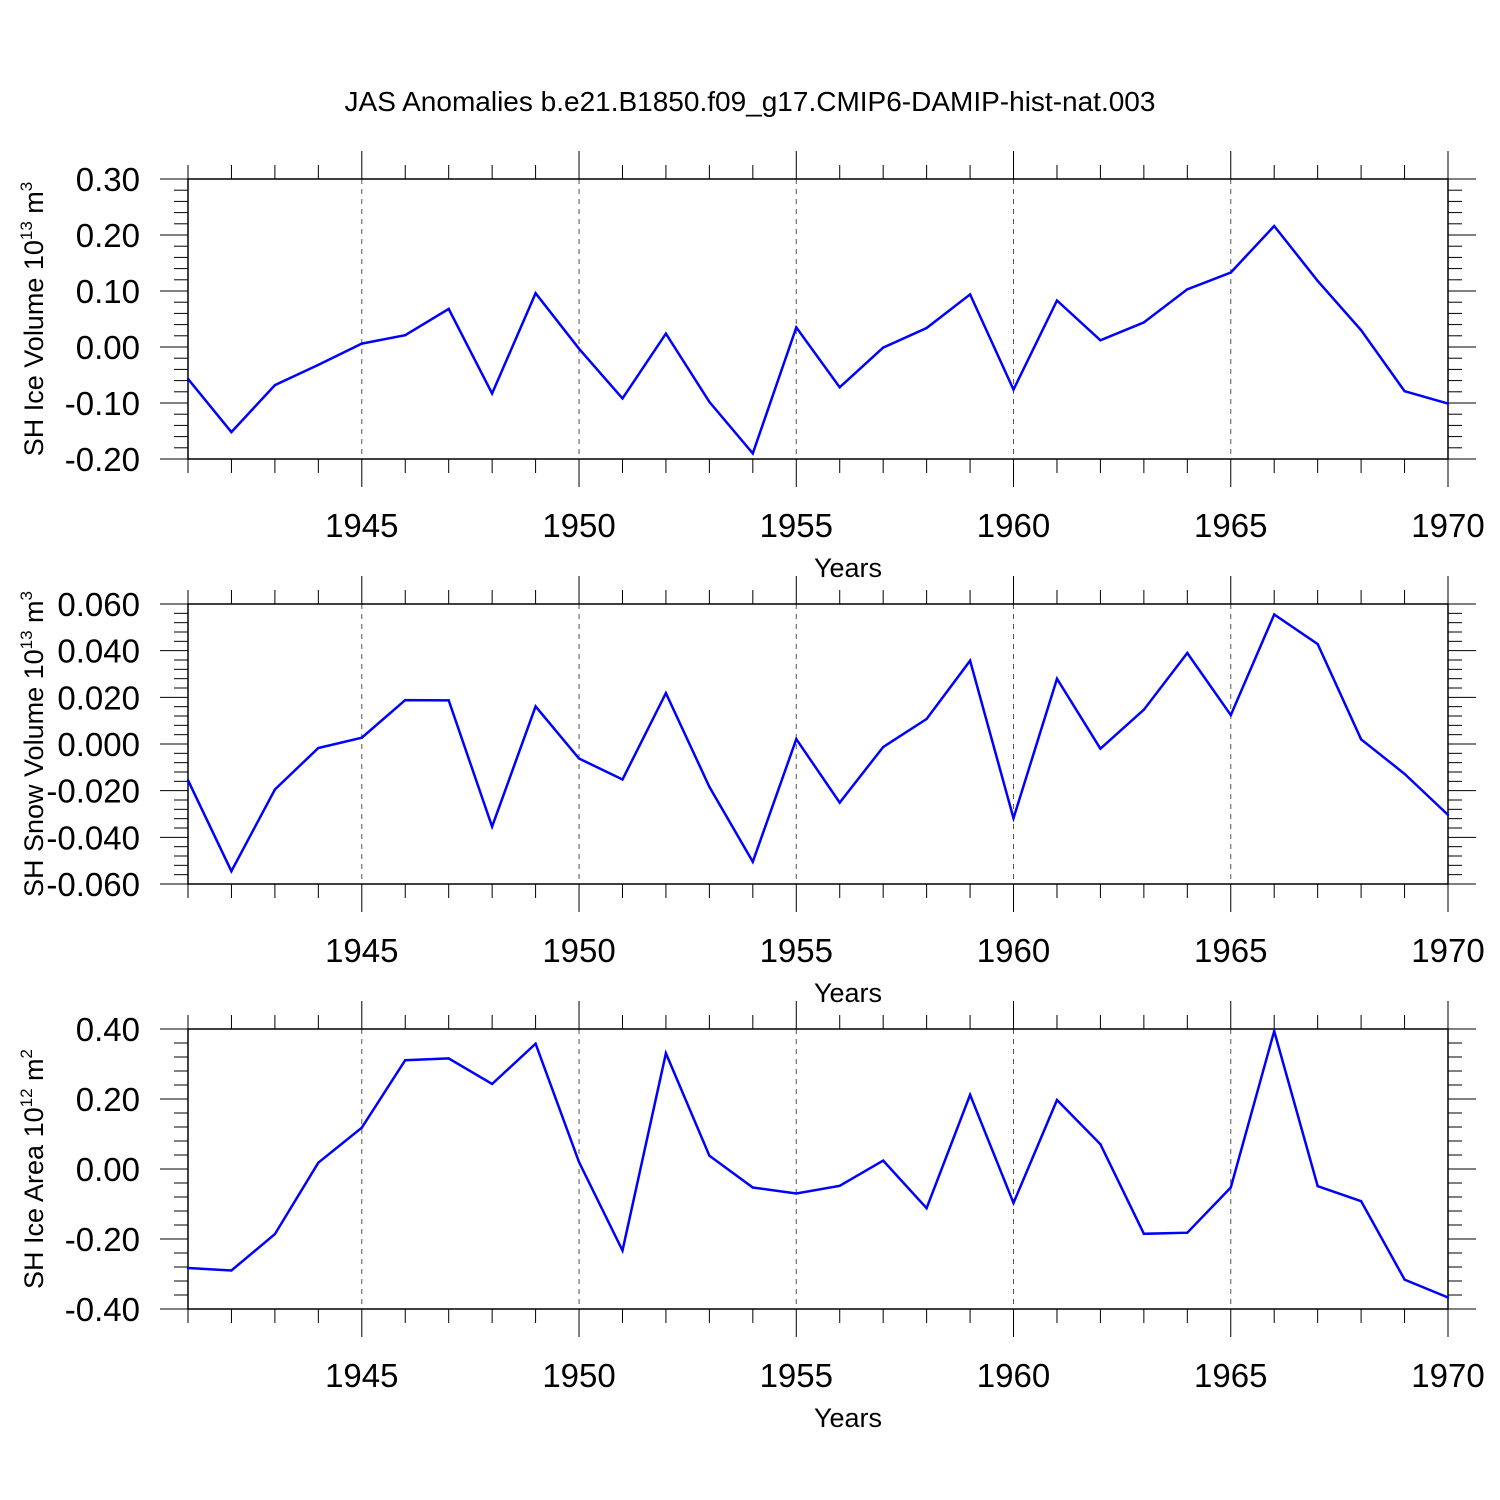 Image resolution: width=1500 pixels, height=1500 pixels. Describe the element at coordinates (93, 791) in the screenshot. I see `y-tick-label: -0.020` at that location.